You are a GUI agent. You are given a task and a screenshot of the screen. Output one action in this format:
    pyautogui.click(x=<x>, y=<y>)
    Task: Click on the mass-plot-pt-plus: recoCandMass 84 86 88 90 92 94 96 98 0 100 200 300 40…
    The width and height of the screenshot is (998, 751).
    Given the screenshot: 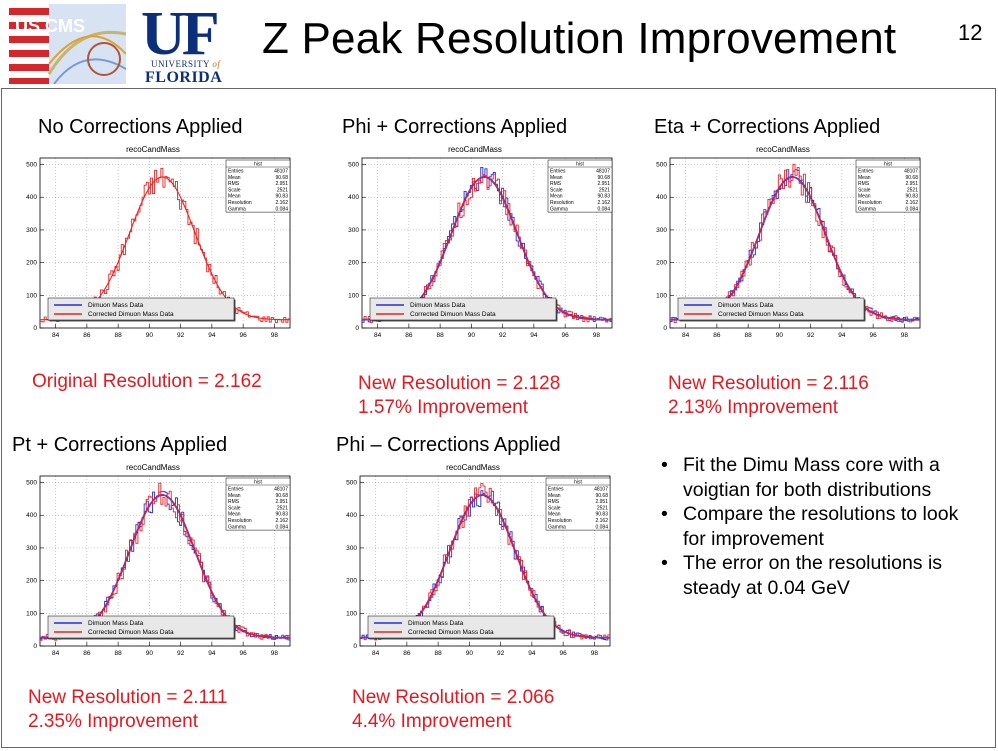 What is the action you would take?
    pyautogui.click(x=153, y=560)
    